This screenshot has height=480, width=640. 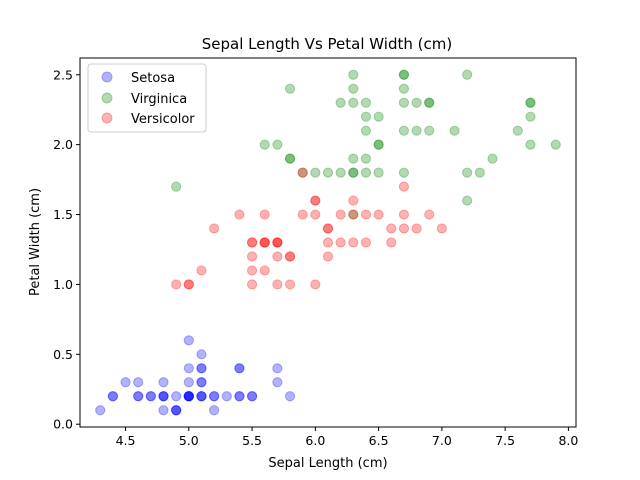 What do you see at coordinates (107, 77) in the screenshot?
I see `legend-marker-setosa` at bounding box center [107, 77].